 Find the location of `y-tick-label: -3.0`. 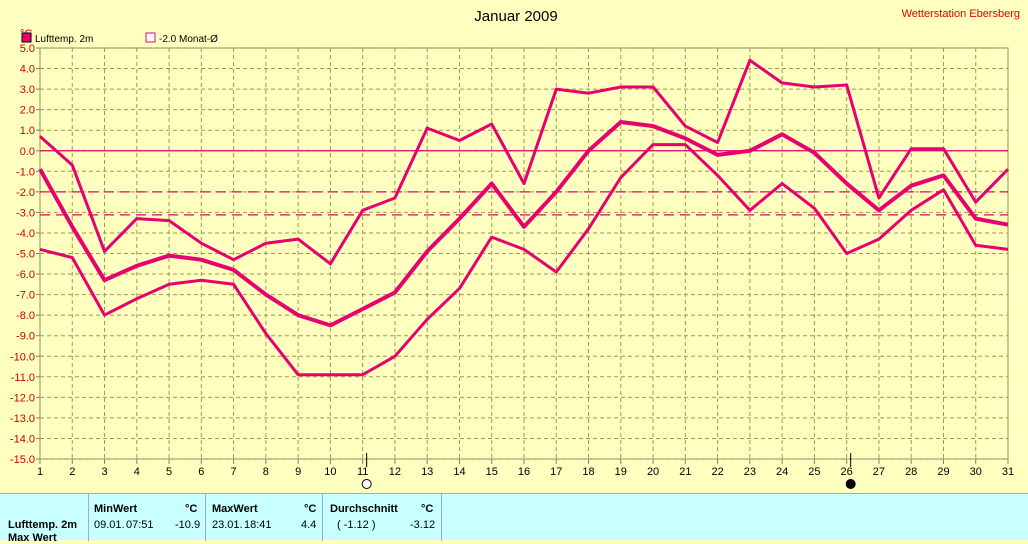

y-tick-label: -3.0 is located at coordinates (25, 213).